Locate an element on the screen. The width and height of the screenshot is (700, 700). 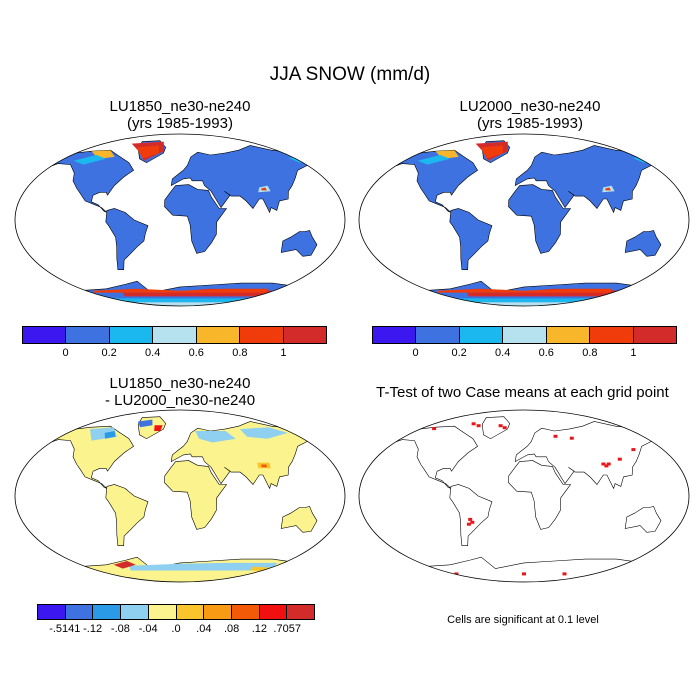
colorbar-tick-label: .0 is located at coordinates (176, 629).